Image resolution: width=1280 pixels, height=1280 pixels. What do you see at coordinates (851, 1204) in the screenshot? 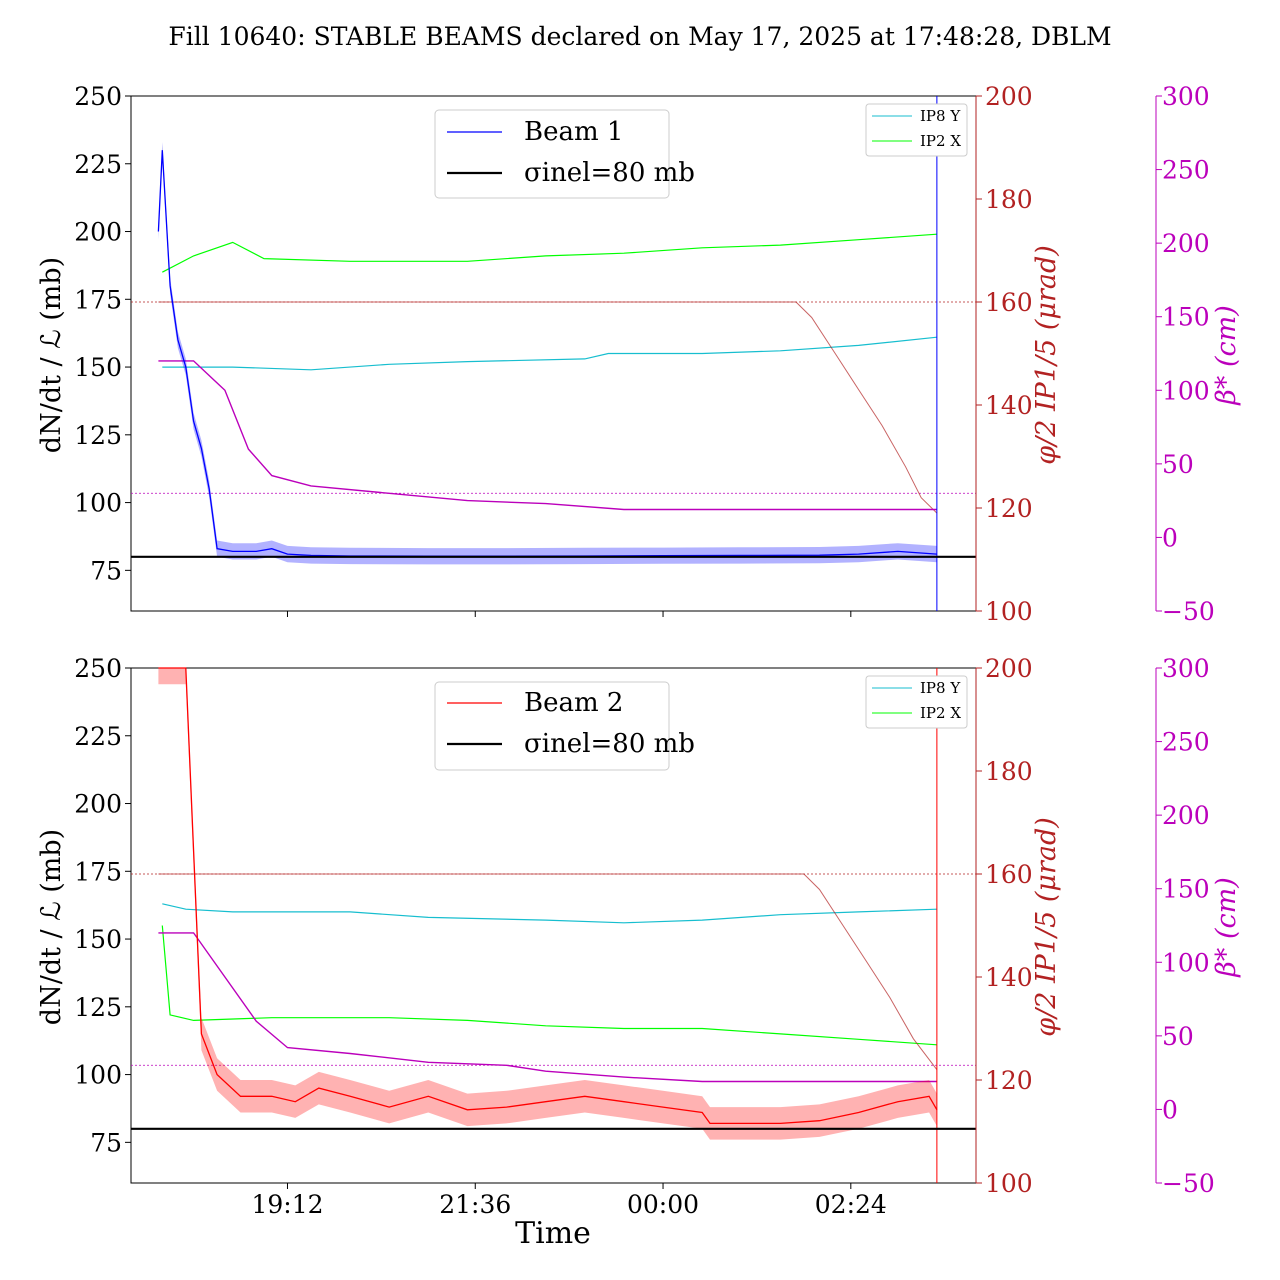
I see `x-tick-label: 02:24` at bounding box center [851, 1204].